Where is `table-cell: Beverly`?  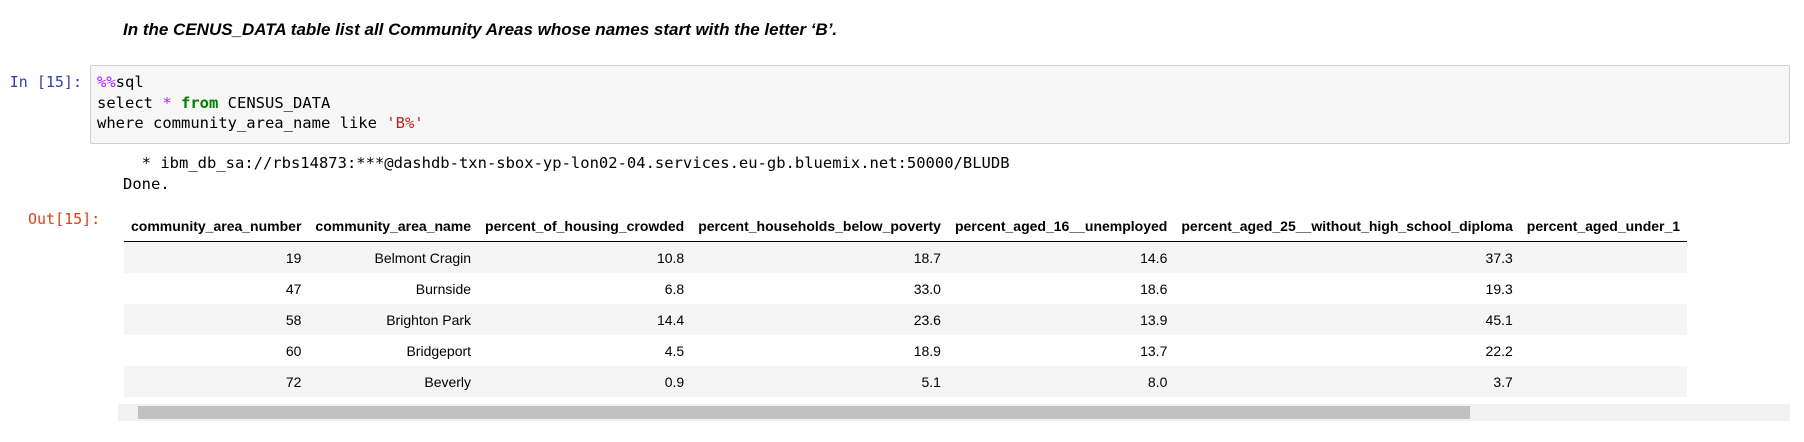 table-cell: Beverly is located at coordinates (448, 381).